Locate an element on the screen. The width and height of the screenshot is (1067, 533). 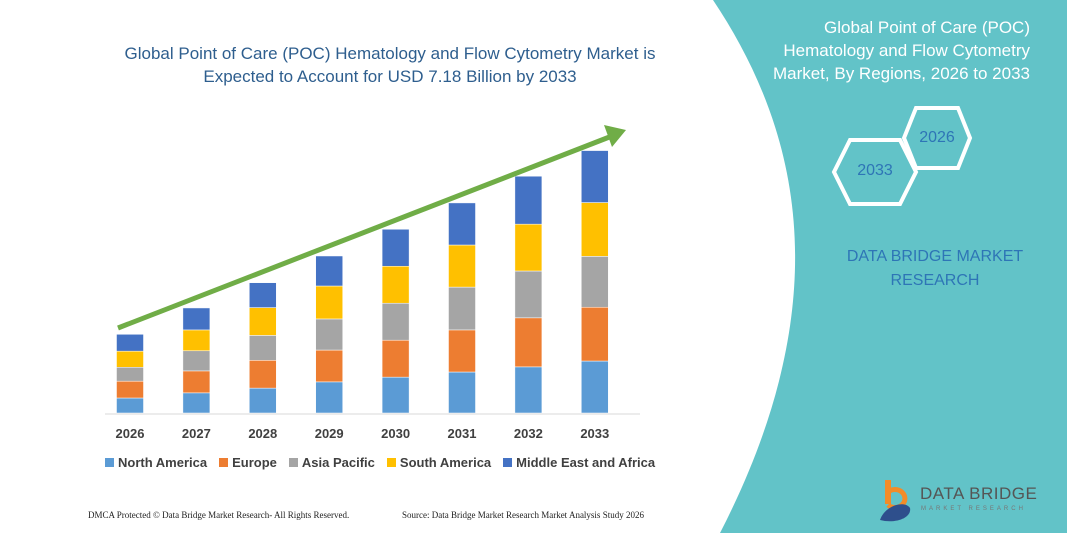
bar-segment-north-america-2026 is located at coordinates (130, 405).